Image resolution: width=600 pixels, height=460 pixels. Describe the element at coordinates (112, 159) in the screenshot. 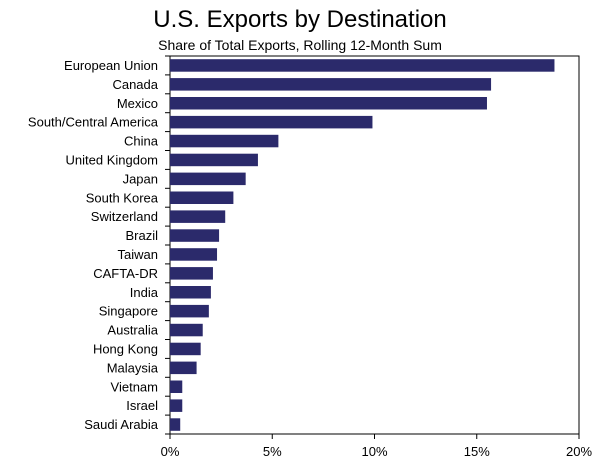

I see `y-tick-label: United Kingdom` at that location.